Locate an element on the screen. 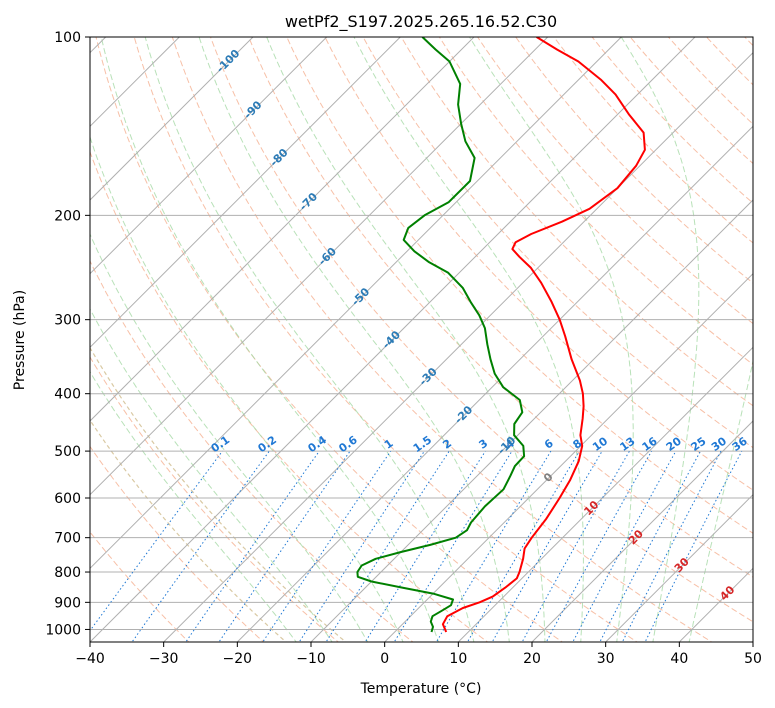  mixing-ratio-label: 1.5 is located at coordinates (422, 444).